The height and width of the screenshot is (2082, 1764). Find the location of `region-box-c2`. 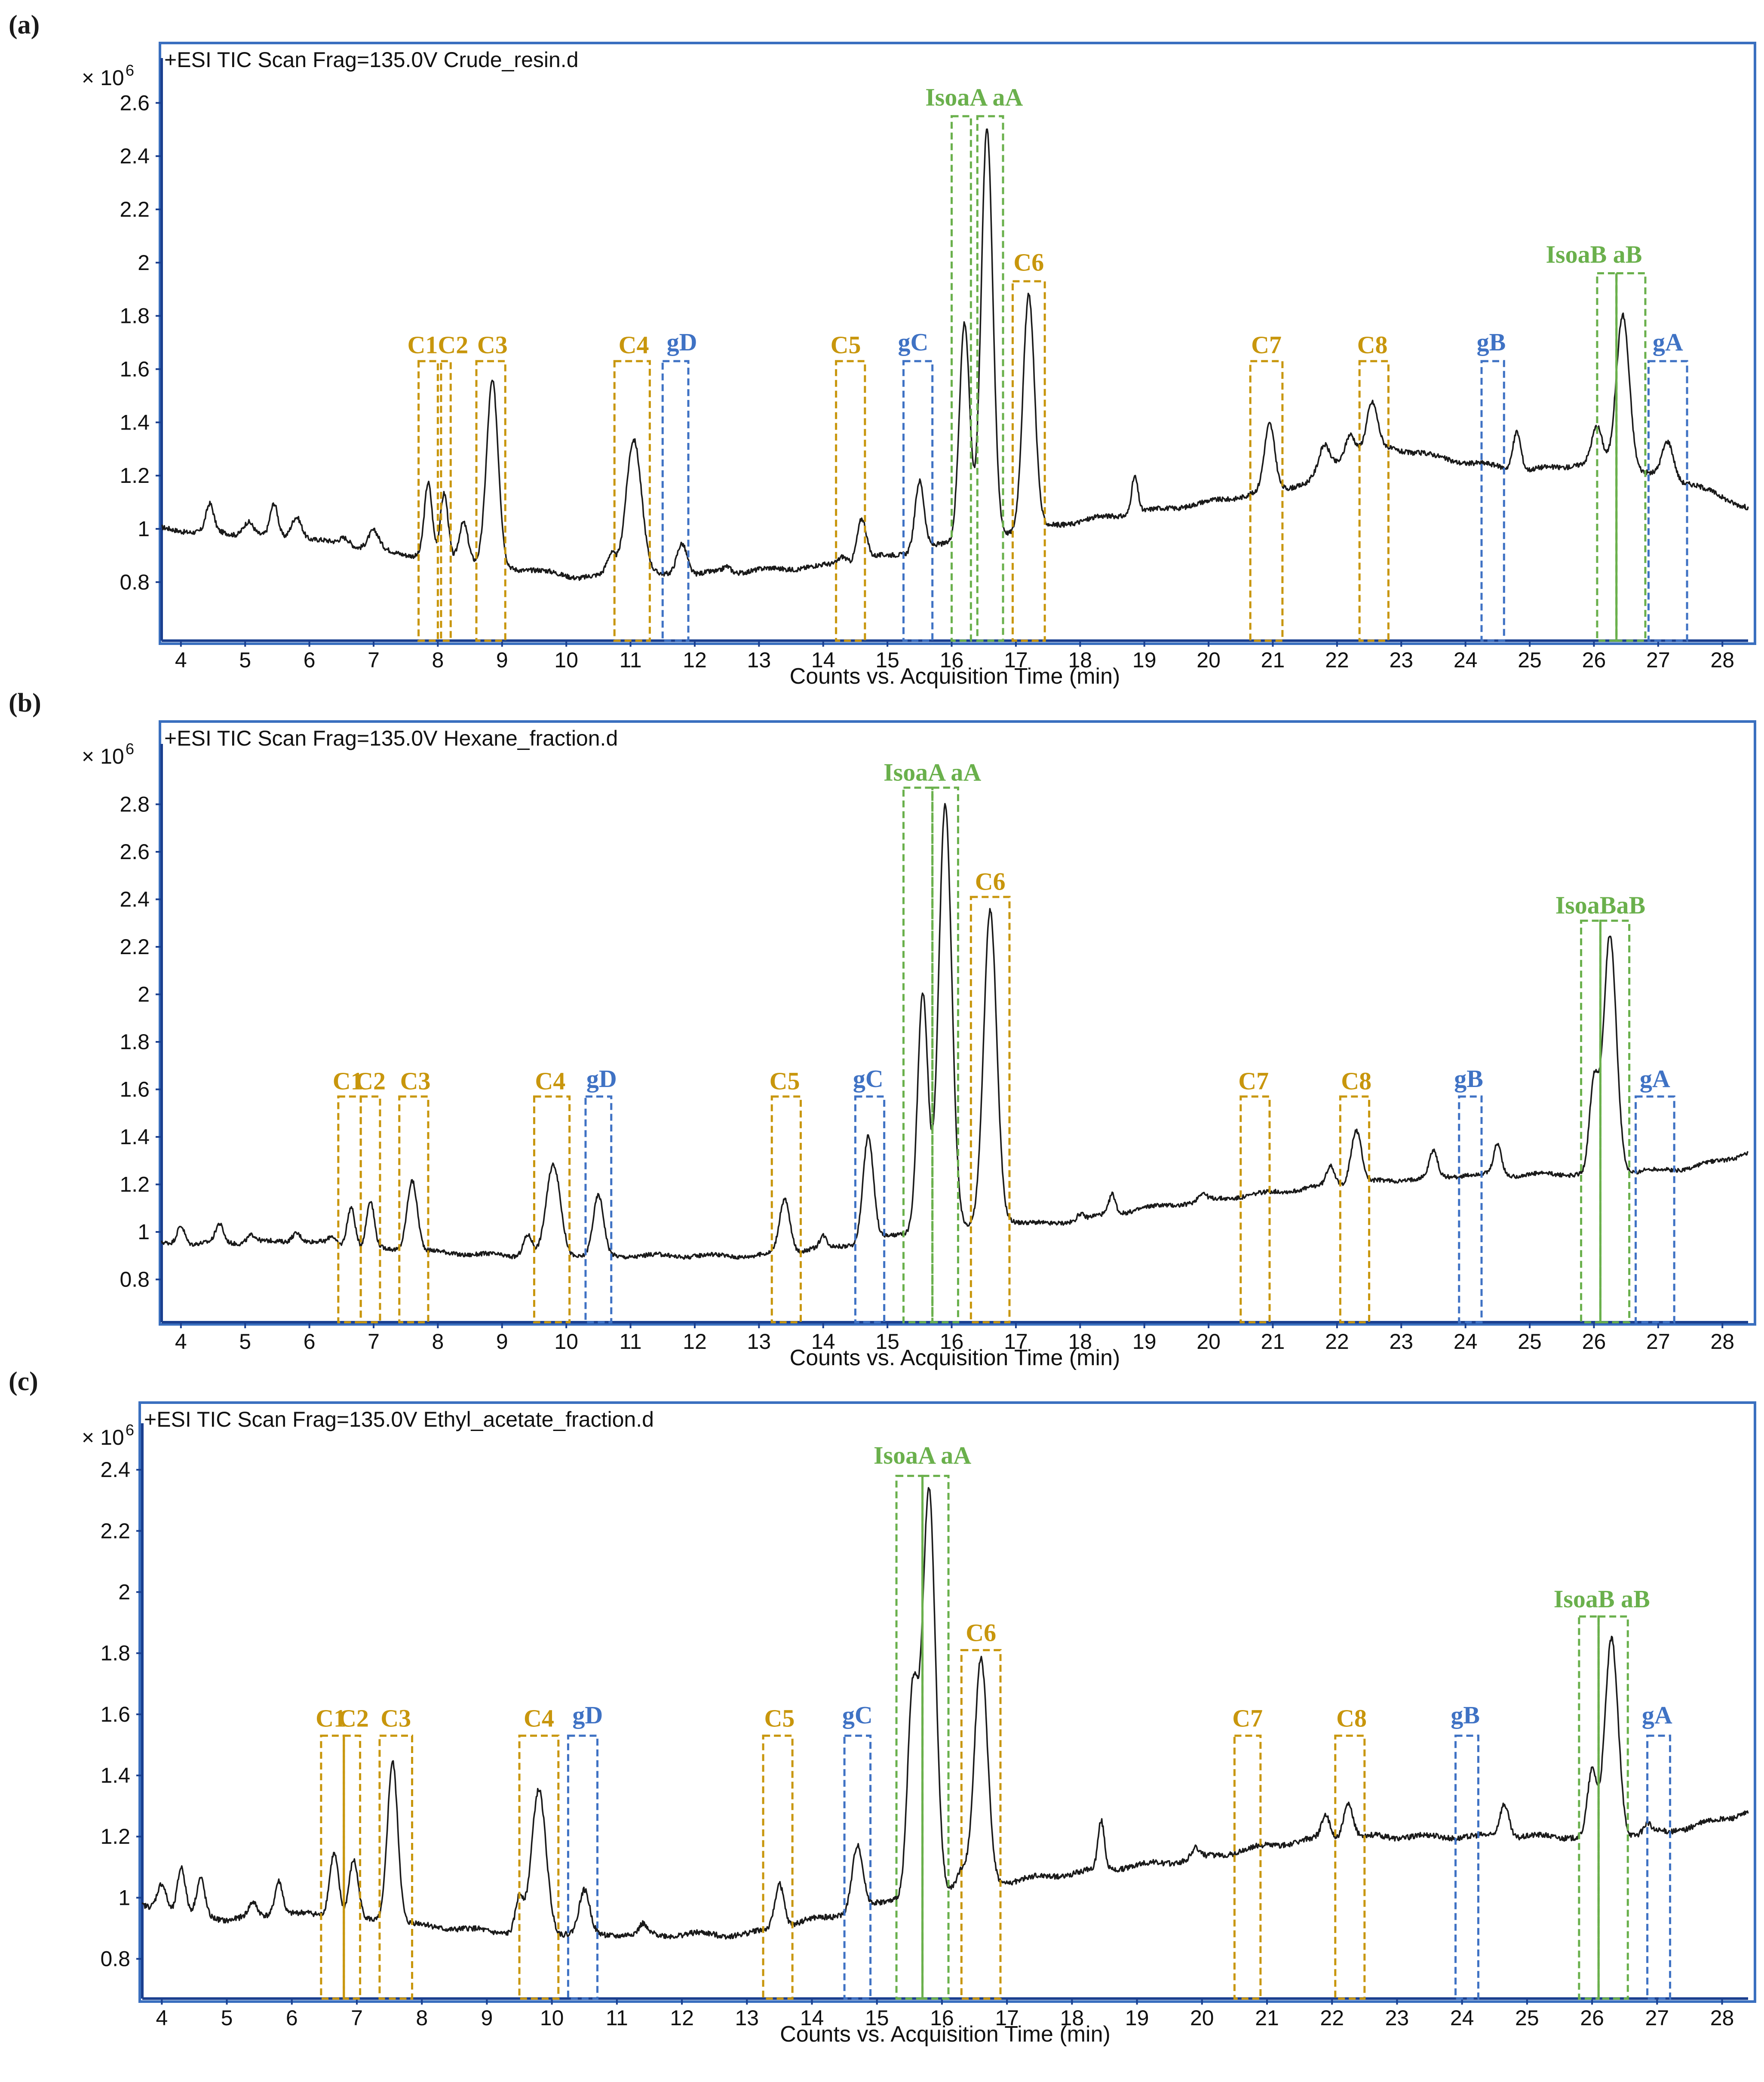

region-box-c2 is located at coordinates (370, 1210).